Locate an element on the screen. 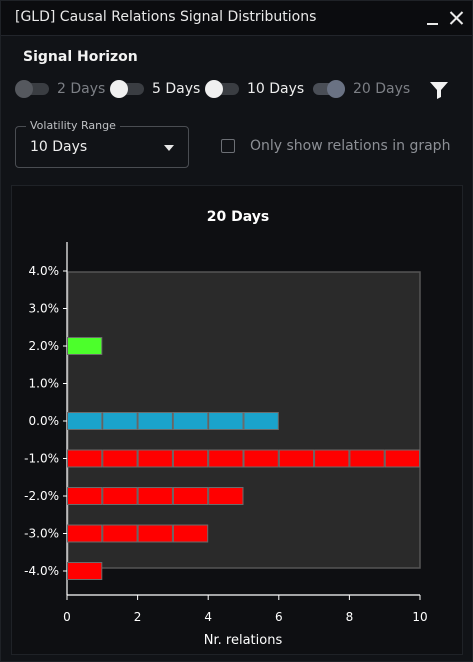 The width and height of the screenshot is (473, 662). y-tick-label: 2.0% is located at coordinates (44, 346).